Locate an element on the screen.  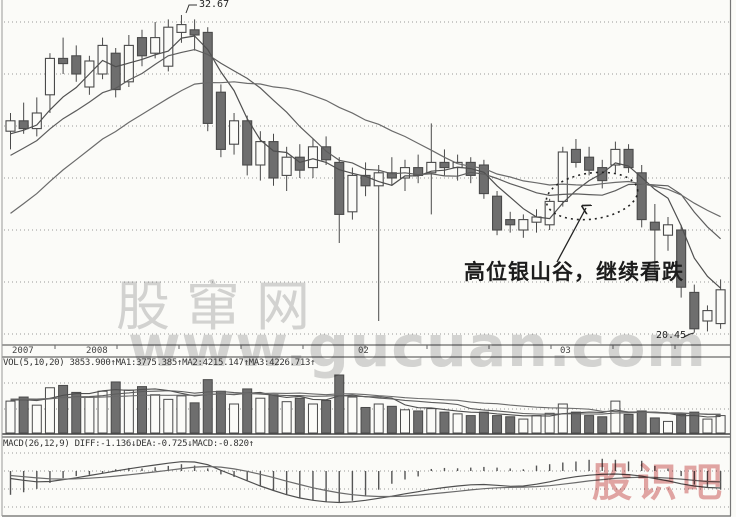
timeline-label: 03 is located at coordinates (565, 351).